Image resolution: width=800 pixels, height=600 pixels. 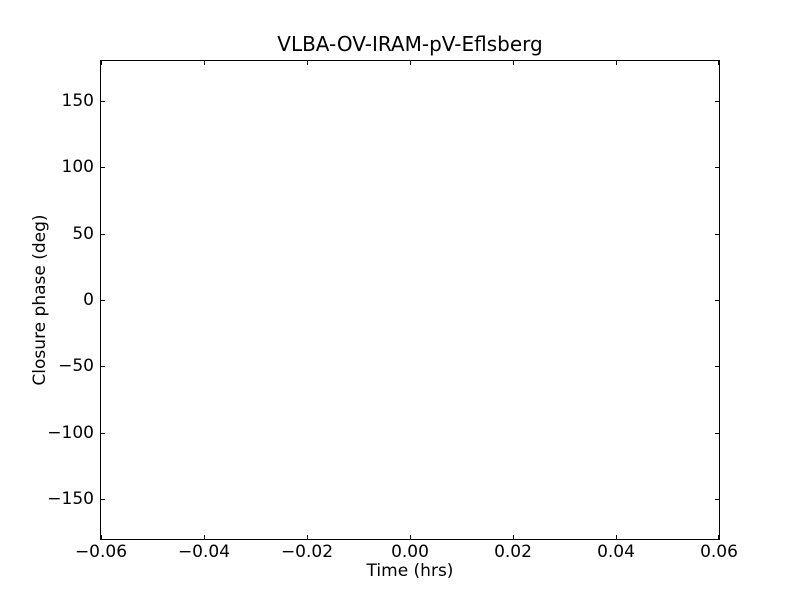 What do you see at coordinates (101, 552) in the screenshot?
I see `x-tick-label: −0.06` at bounding box center [101, 552].